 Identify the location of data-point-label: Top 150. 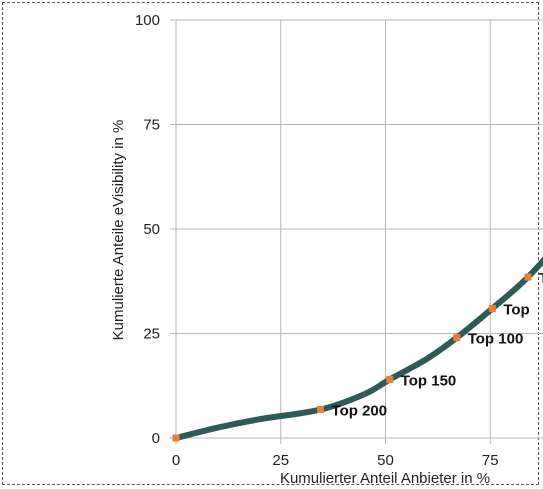
(429, 380).